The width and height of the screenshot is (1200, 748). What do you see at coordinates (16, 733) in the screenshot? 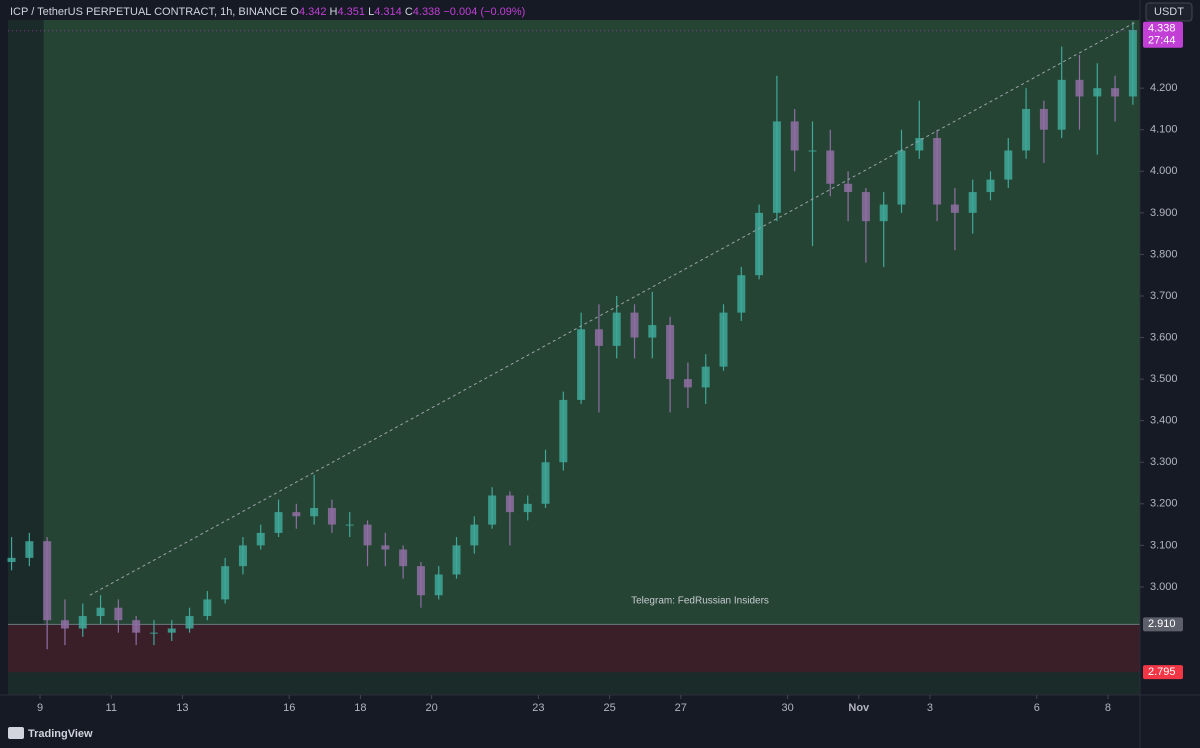
I see `brand-logo` at bounding box center [16, 733].